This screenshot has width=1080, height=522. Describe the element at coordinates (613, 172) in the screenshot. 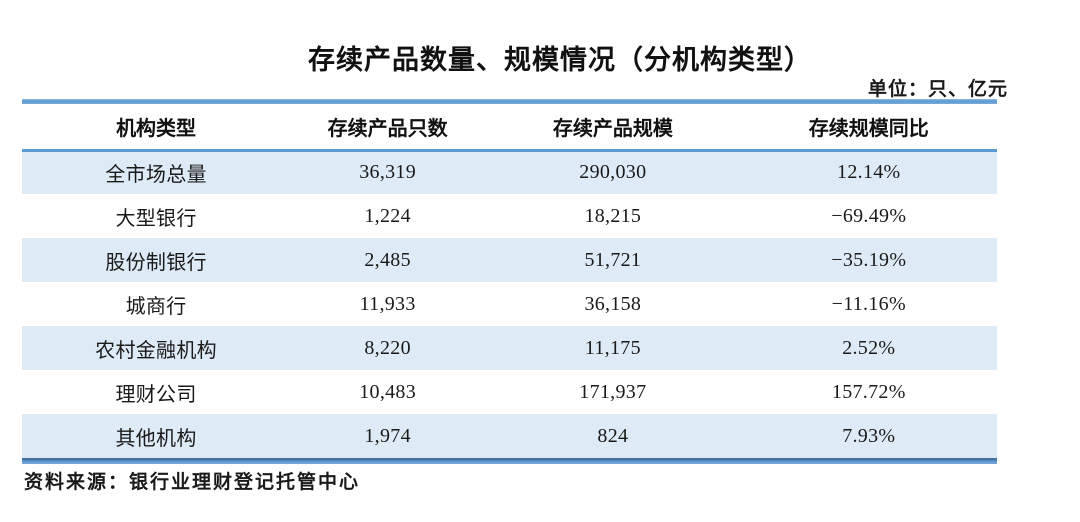

I see `table-cell: 290,030` at that location.